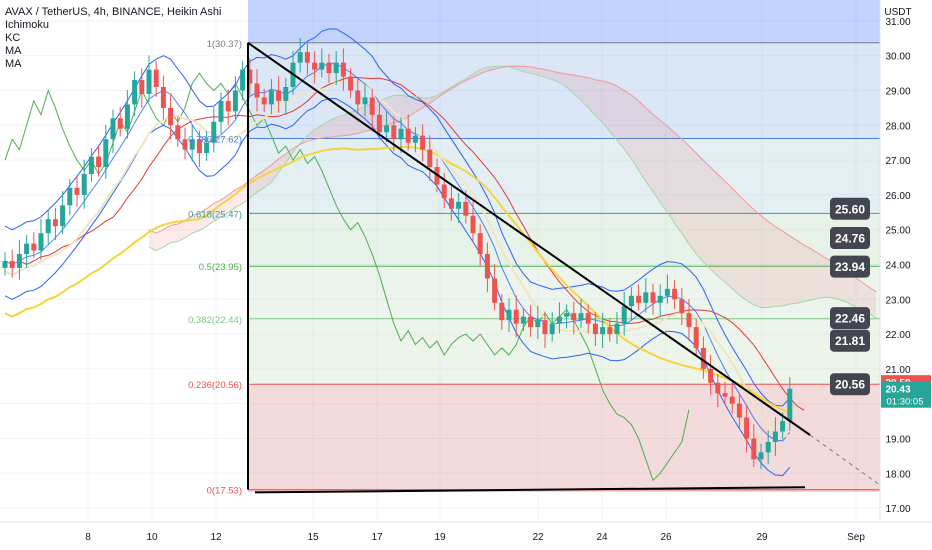 This screenshot has width=932, height=550. Describe the element at coordinates (538, 537) in the screenshot. I see `time-tick-label: 22` at that location.